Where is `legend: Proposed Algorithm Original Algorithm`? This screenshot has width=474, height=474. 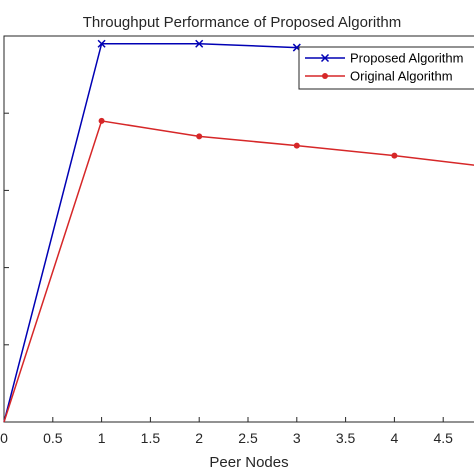
legend: Proposed Algorithm Original Algorithm is located at coordinates (386, 68).